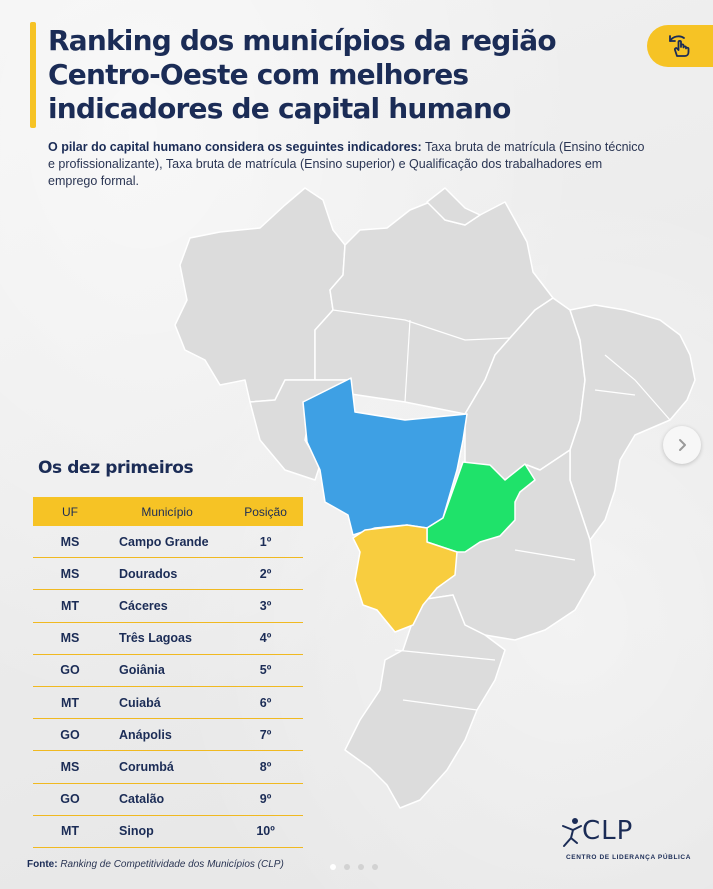 The image size is (713, 889). What do you see at coordinates (42, 864) in the screenshot?
I see `source-label: Fonte:` at bounding box center [42, 864].